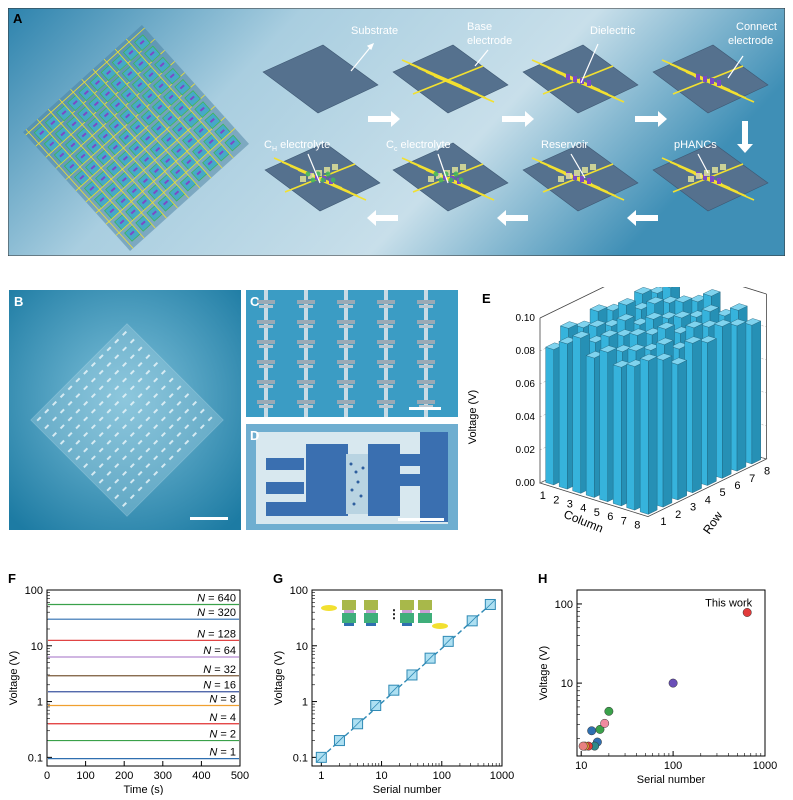  Describe the element at coordinates (570, 505) in the screenshot. I see `e-column-tick: 3` at that location.